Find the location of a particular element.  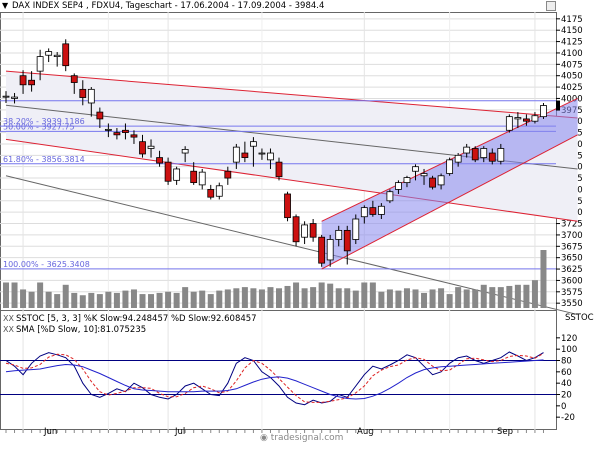

fib-label: 50.00% - 3927.75 is located at coordinates (39, 126).